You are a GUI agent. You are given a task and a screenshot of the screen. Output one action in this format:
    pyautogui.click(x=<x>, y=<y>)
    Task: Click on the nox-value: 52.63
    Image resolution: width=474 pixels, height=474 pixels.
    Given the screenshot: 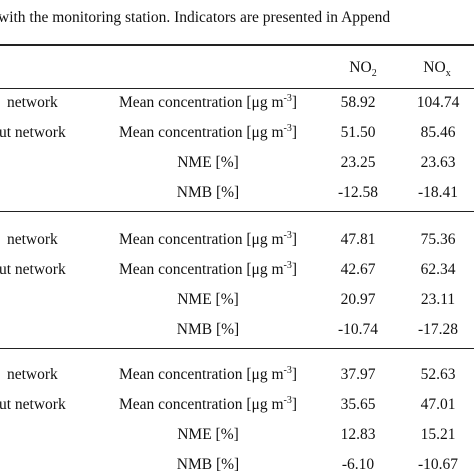 What is the action you would take?
    pyautogui.click(x=438, y=374)
    